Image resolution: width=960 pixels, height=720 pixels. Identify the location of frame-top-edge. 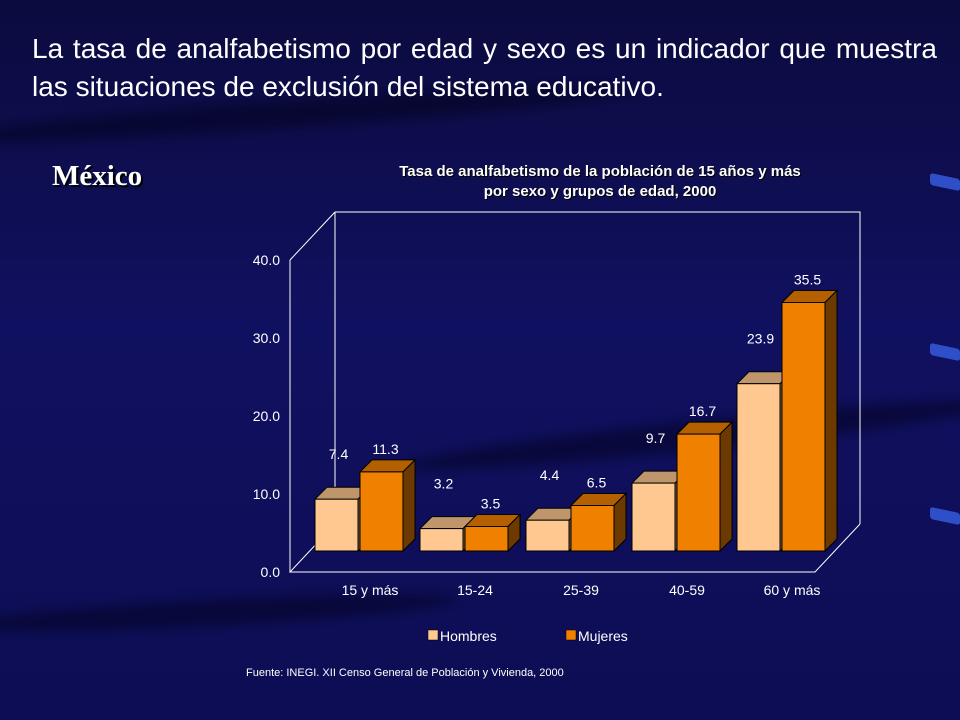
(312, 236).